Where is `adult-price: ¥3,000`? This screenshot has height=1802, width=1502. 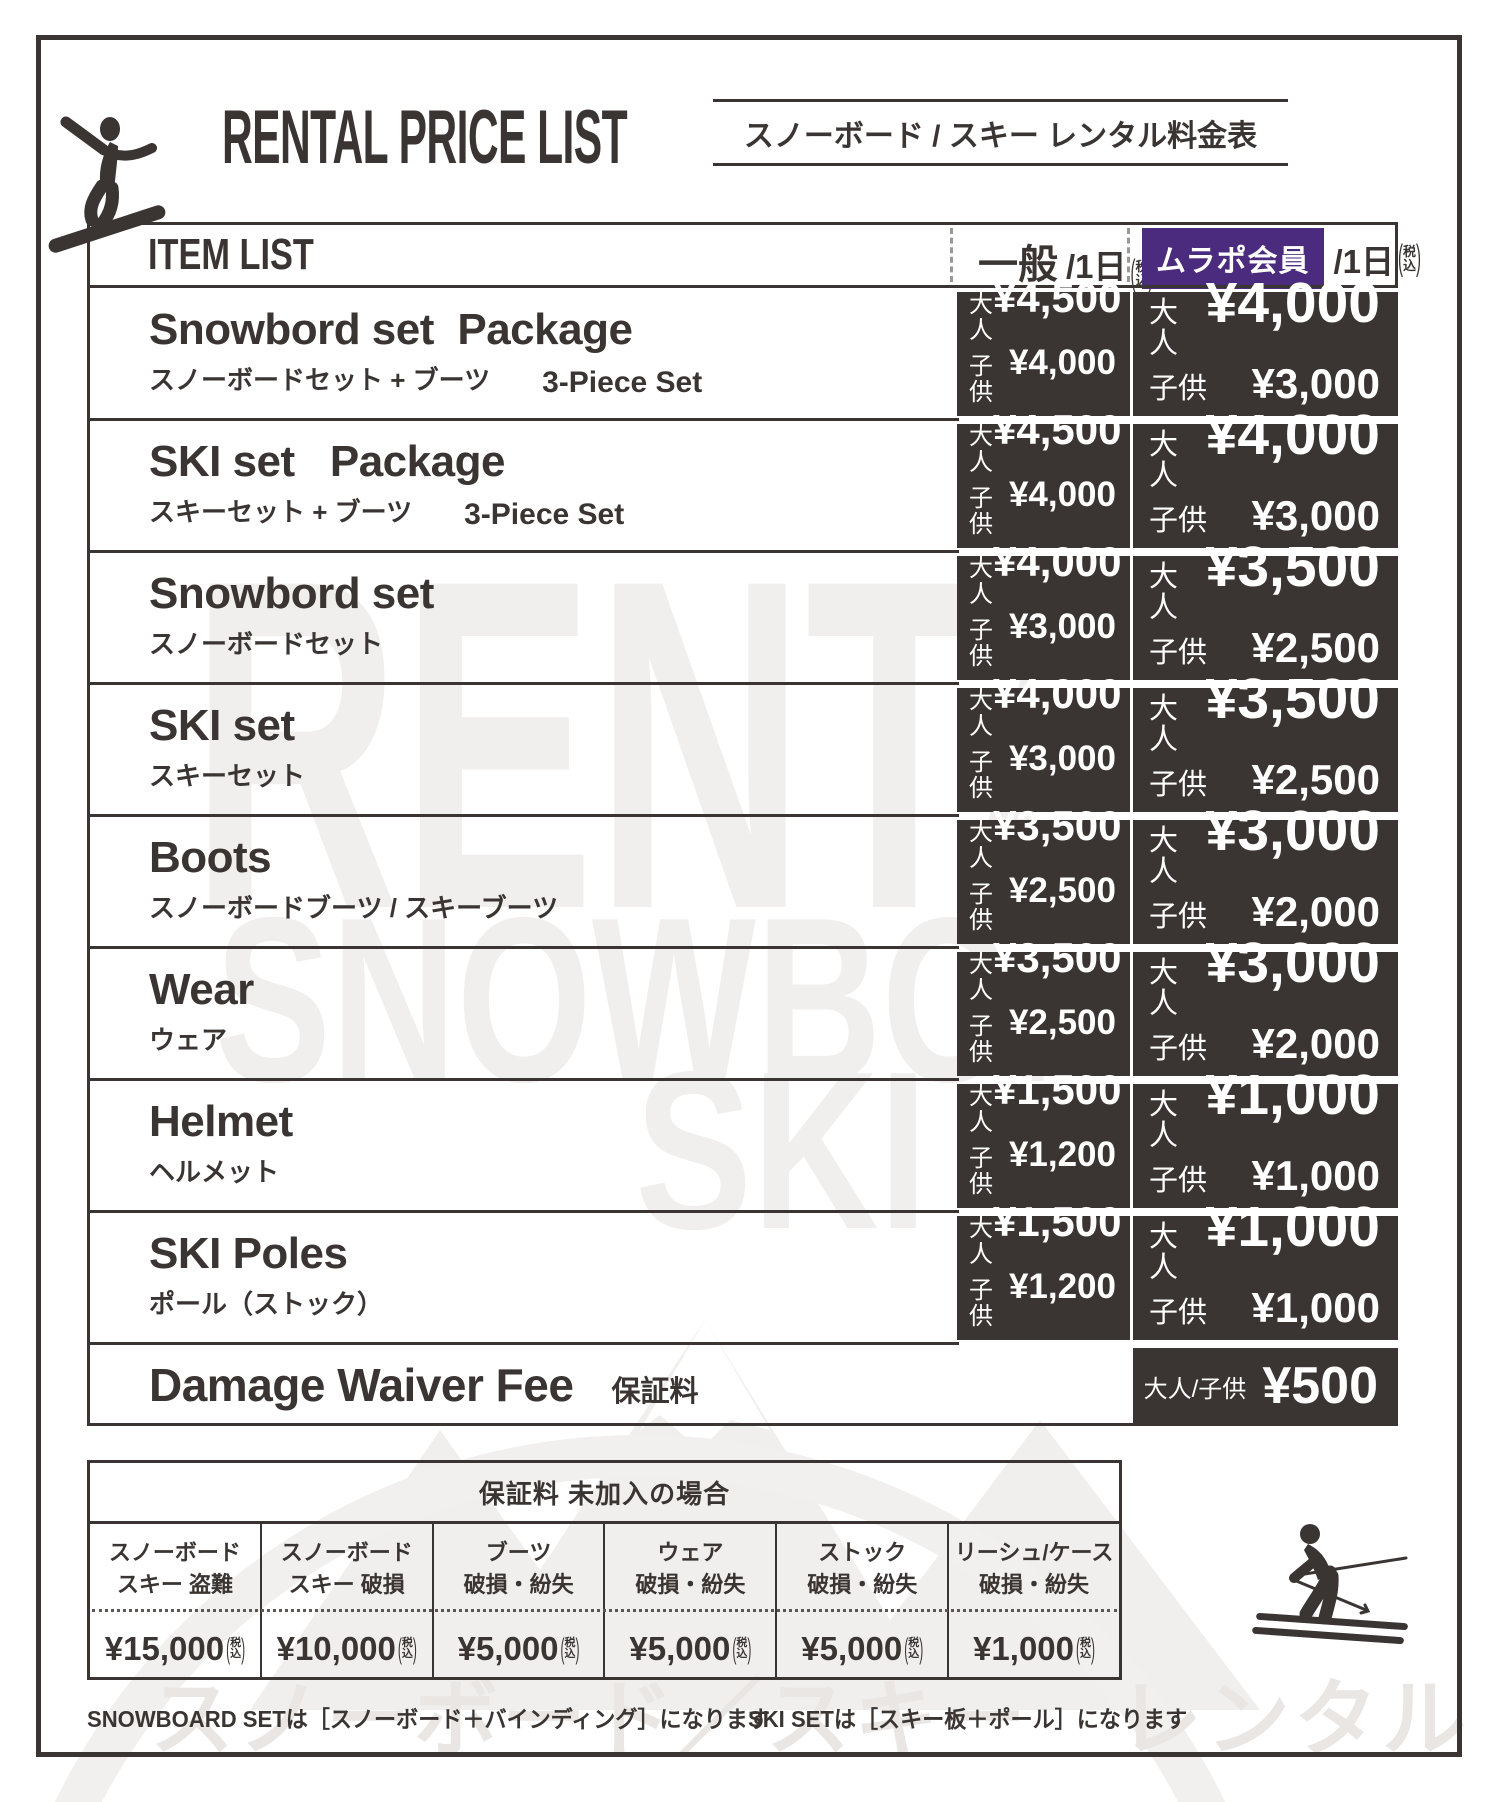 adult-price: ¥3,000 is located at coordinates (1292, 831).